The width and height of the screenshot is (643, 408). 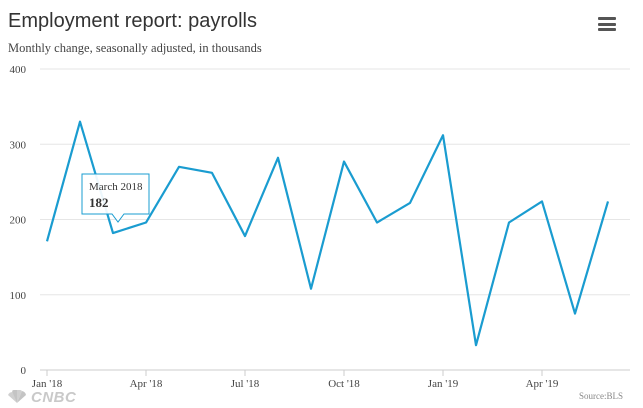 I want to click on tooltip: March 2018 182, so click(x=115, y=198).